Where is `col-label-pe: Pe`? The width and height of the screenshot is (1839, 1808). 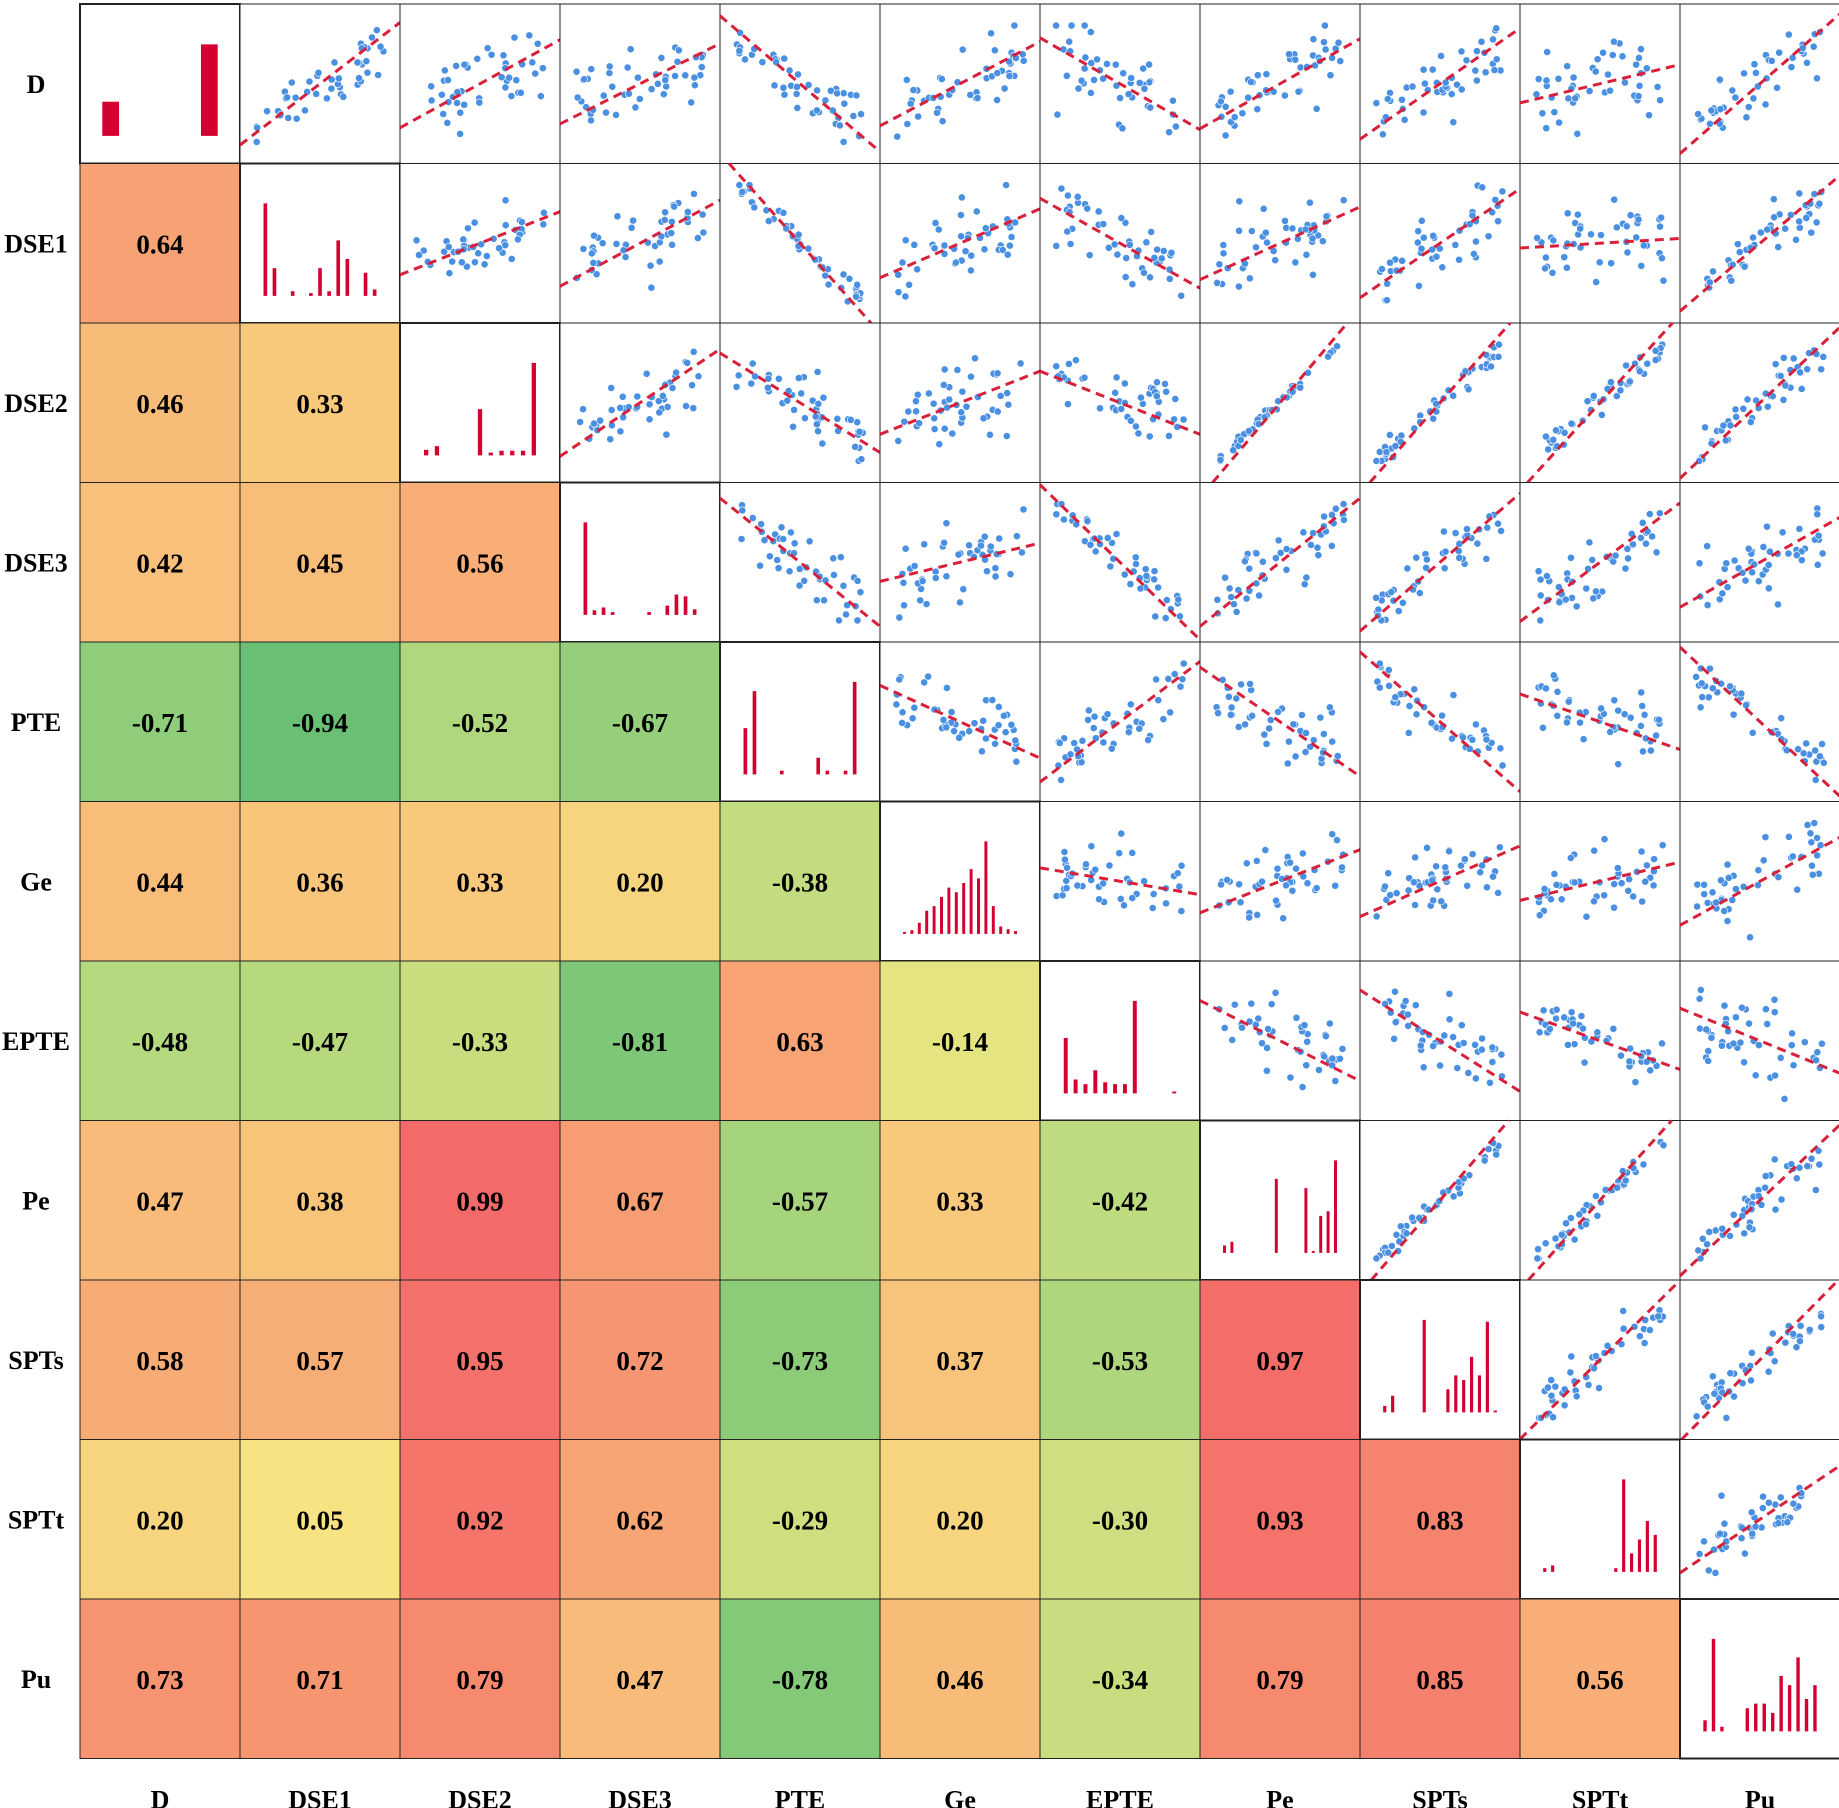 col-label-pe: Pe is located at coordinates (1279, 1797).